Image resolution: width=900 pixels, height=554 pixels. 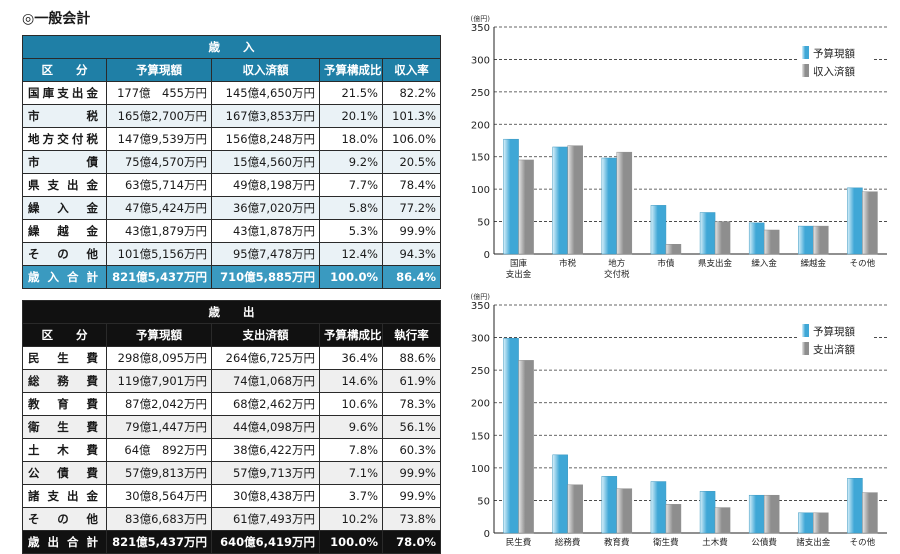 What do you see at coordinates (411, 358) in the screenshot?
I see `row-value: 88.6%` at bounding box center [411, 358].